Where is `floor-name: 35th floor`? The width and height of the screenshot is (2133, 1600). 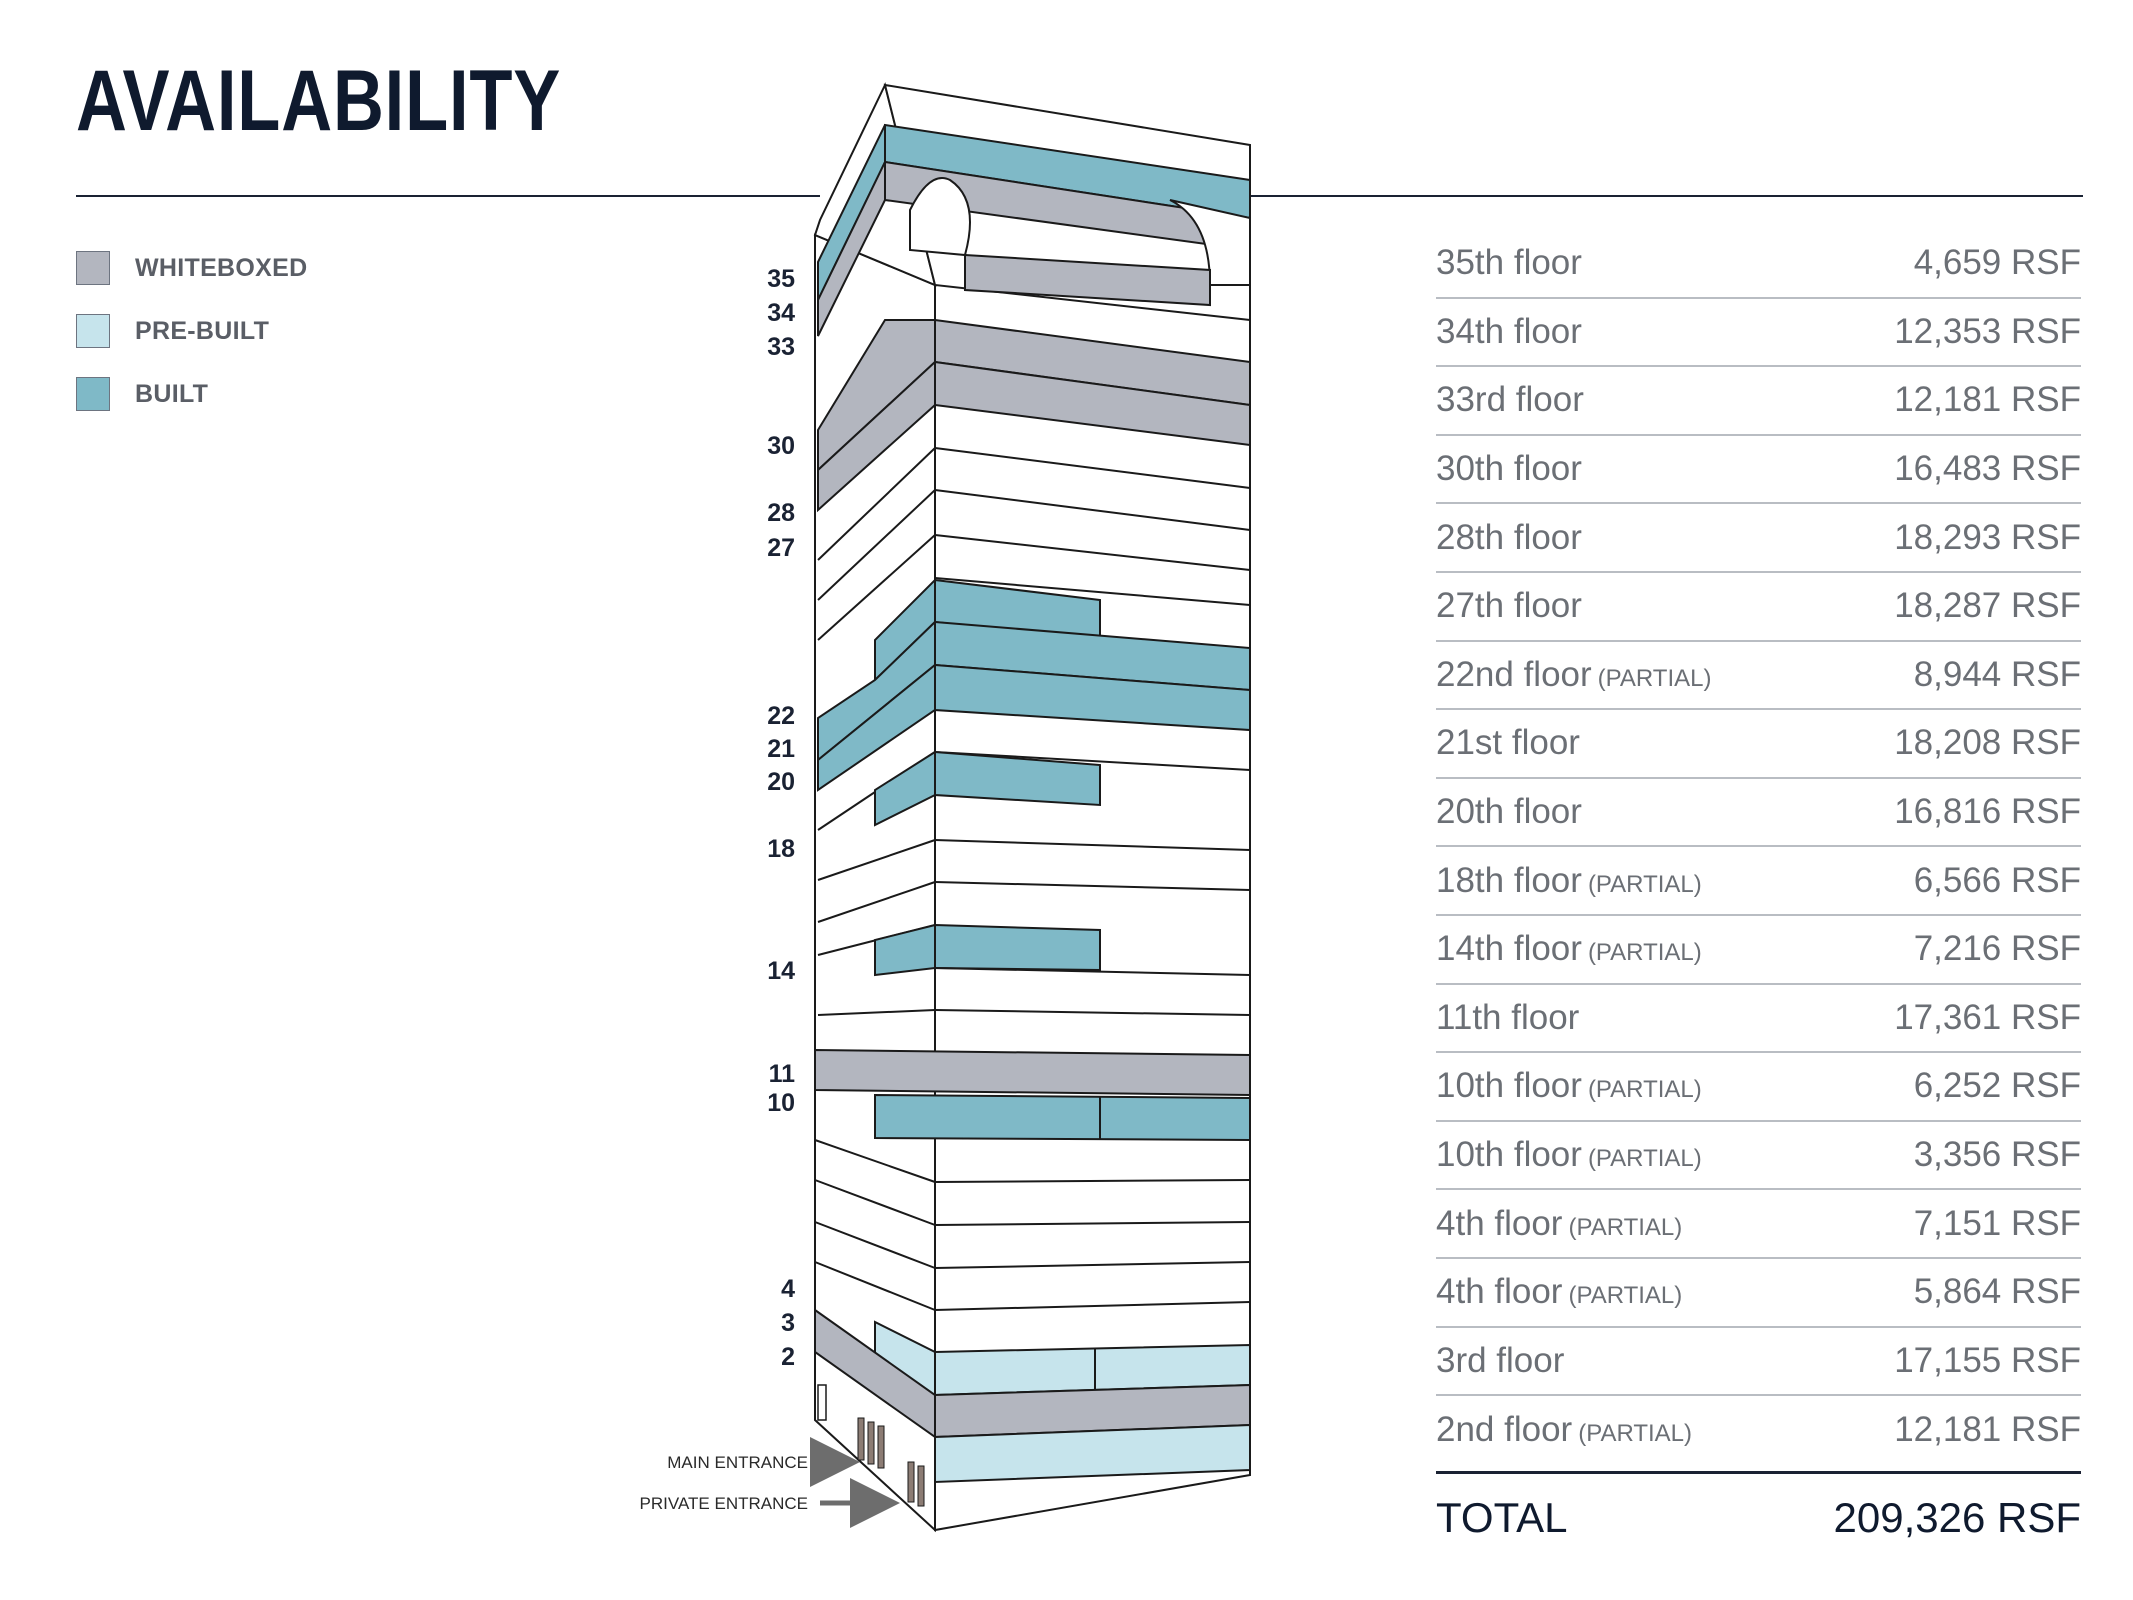
floor-name: 35th floor is located at coordinates (1509, 263).